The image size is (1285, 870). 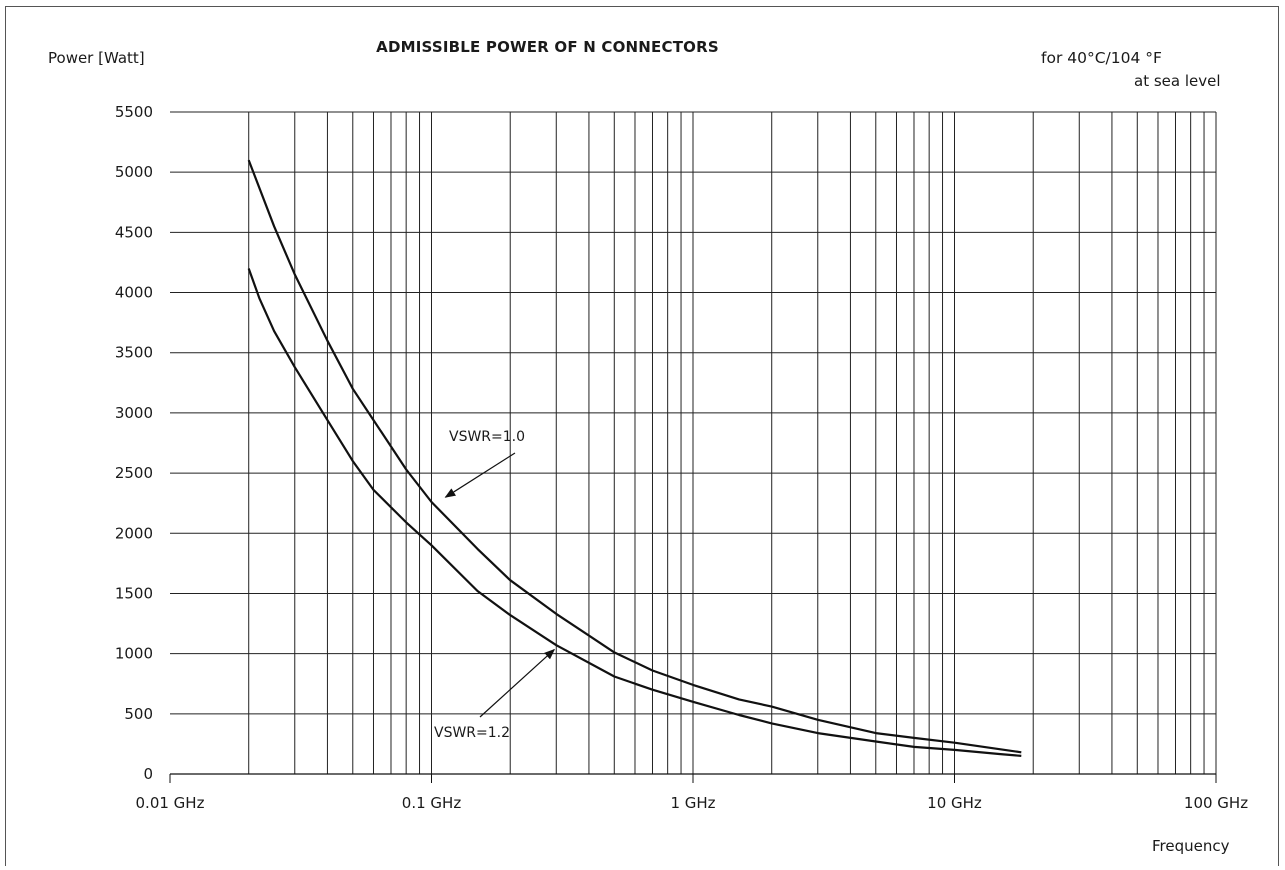 What do you see at coordinates (134, 413) in the screenshot?
I see `y-tick-label: 3000` at bounding box center [134, 413].